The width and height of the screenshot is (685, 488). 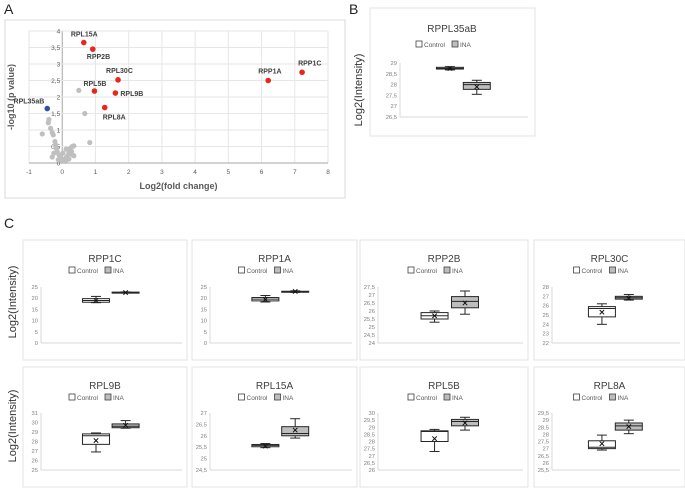 I want to click on chart-title: RPP1C, so click(x=104, y=259).